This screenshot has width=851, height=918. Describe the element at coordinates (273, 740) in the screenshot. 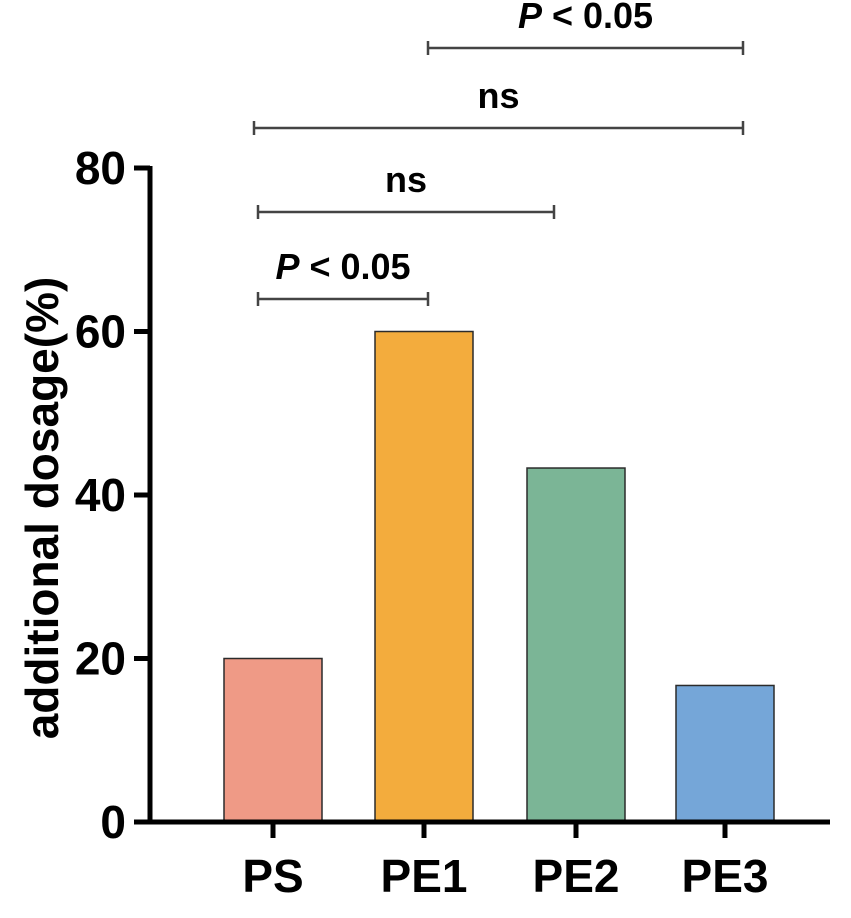

I see `bar-ps` at that location.